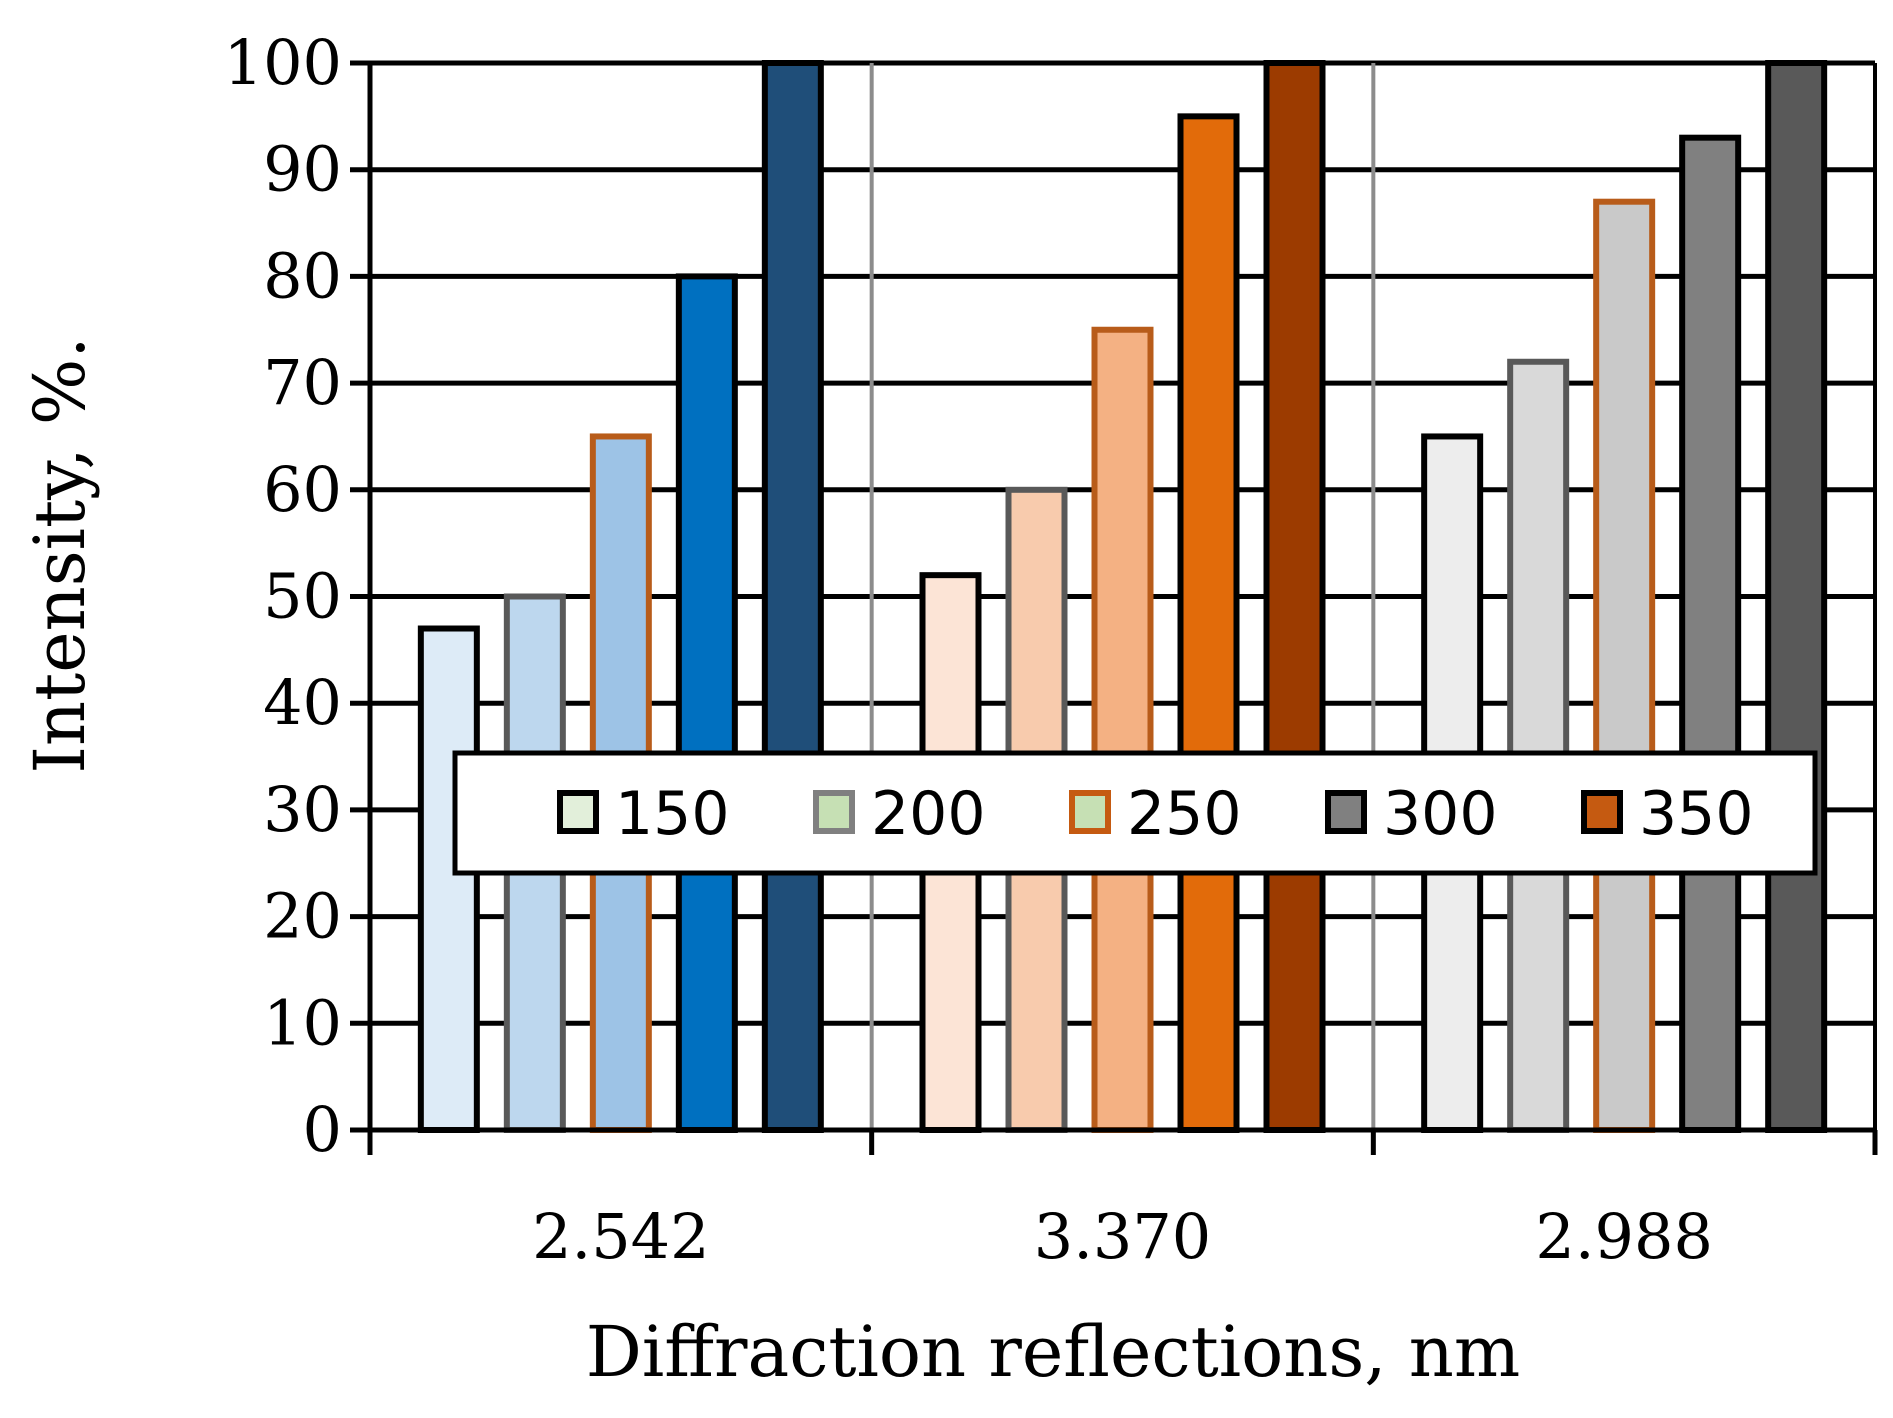  What do you see at coordinates (1710, 633) in the screenshot?
I see `bar-300-2.988` at bounding box center [1710, 633].